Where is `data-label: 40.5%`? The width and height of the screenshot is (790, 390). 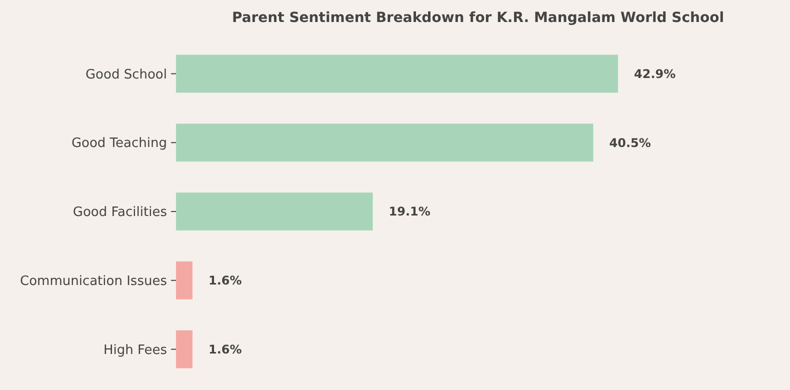
data-label: 40.5% is located at coordinates (630, 143).